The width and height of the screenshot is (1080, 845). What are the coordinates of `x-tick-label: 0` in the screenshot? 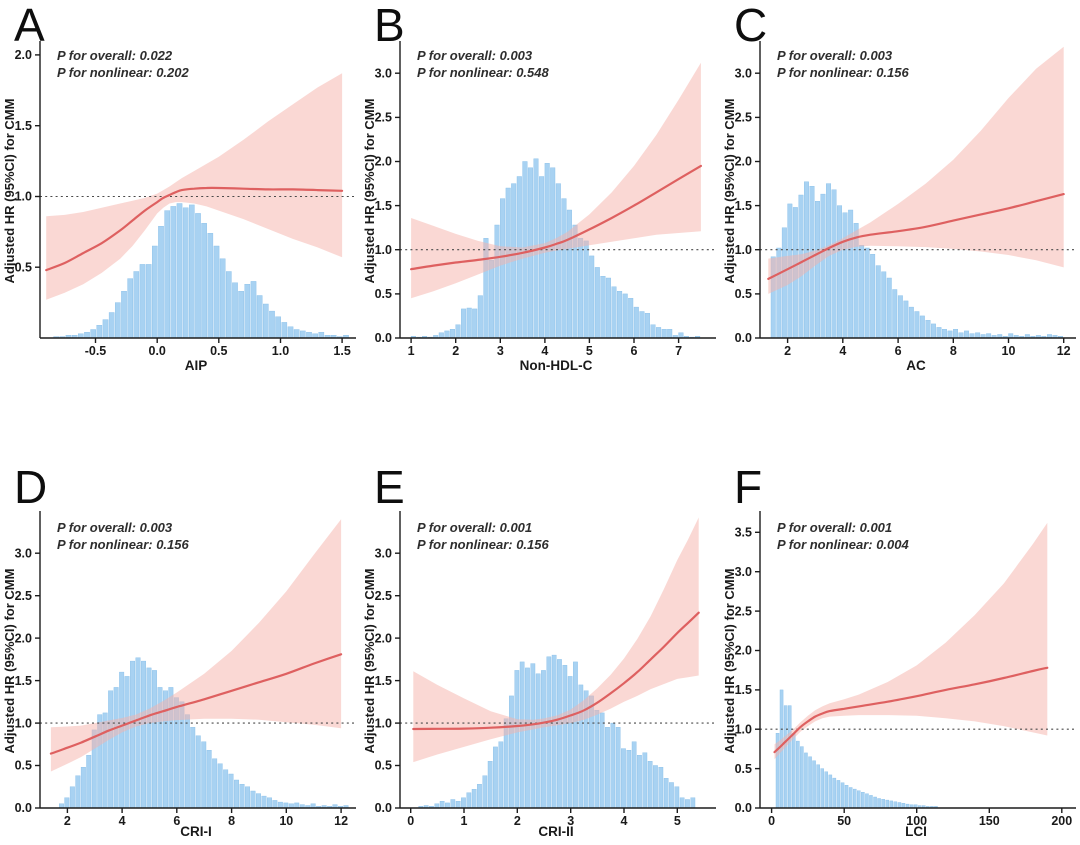 It's located at (771, 821).